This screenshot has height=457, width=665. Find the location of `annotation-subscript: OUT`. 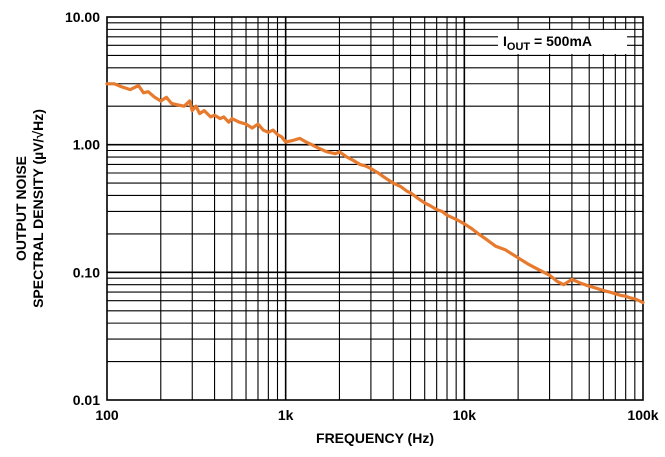

annotation-subscript: OUT is located at coordinates (519, 47).